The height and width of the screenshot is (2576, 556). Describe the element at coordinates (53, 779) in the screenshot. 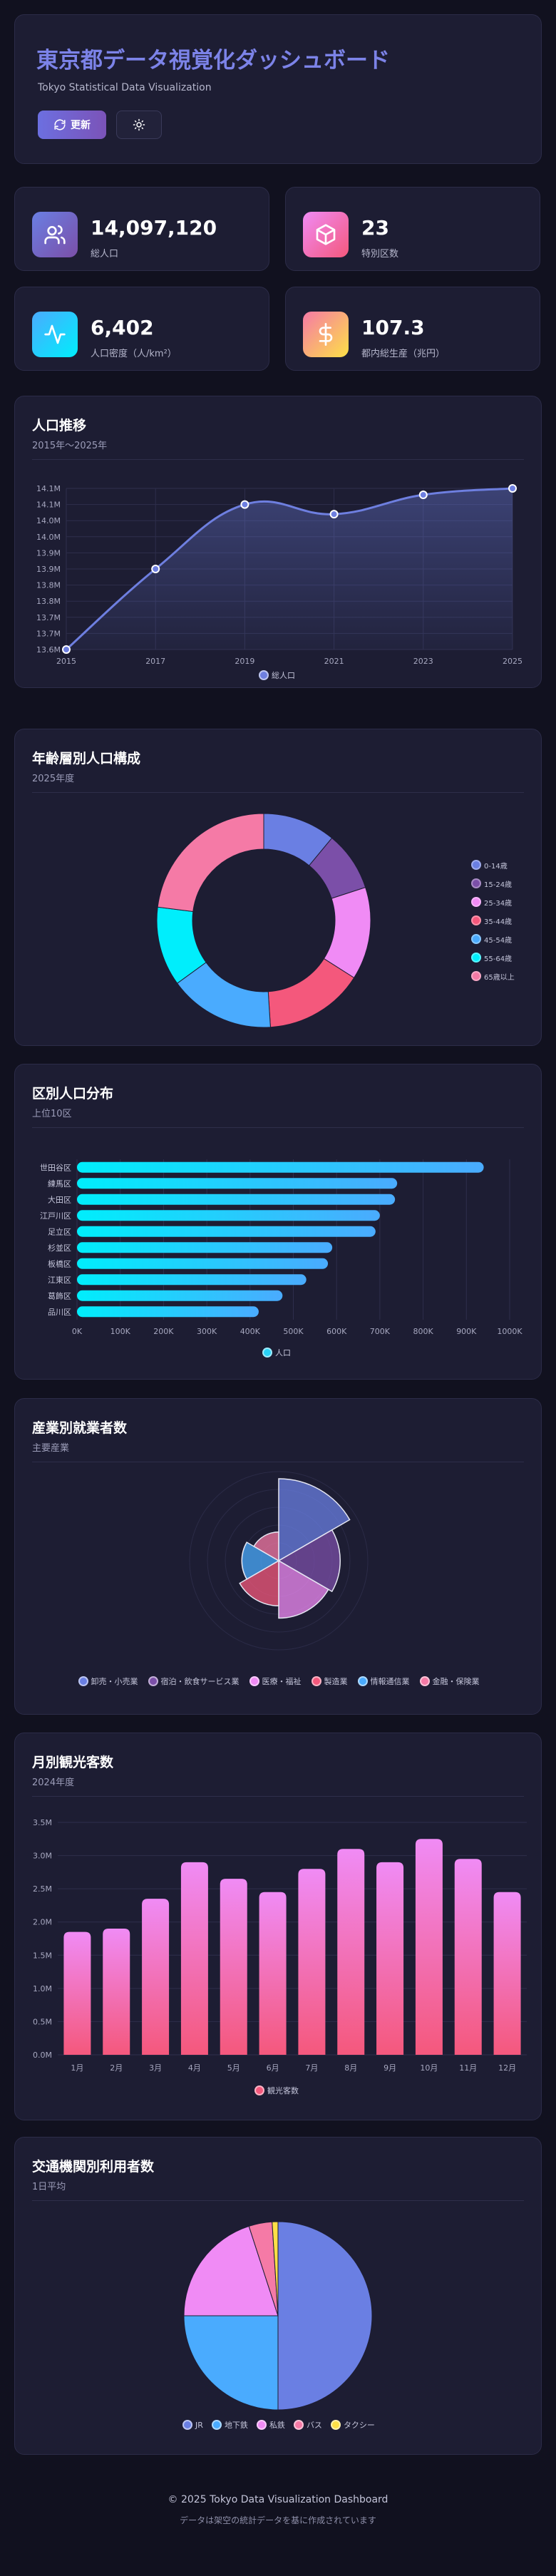

I see `chart-subtitle: 2025年度` at that location.